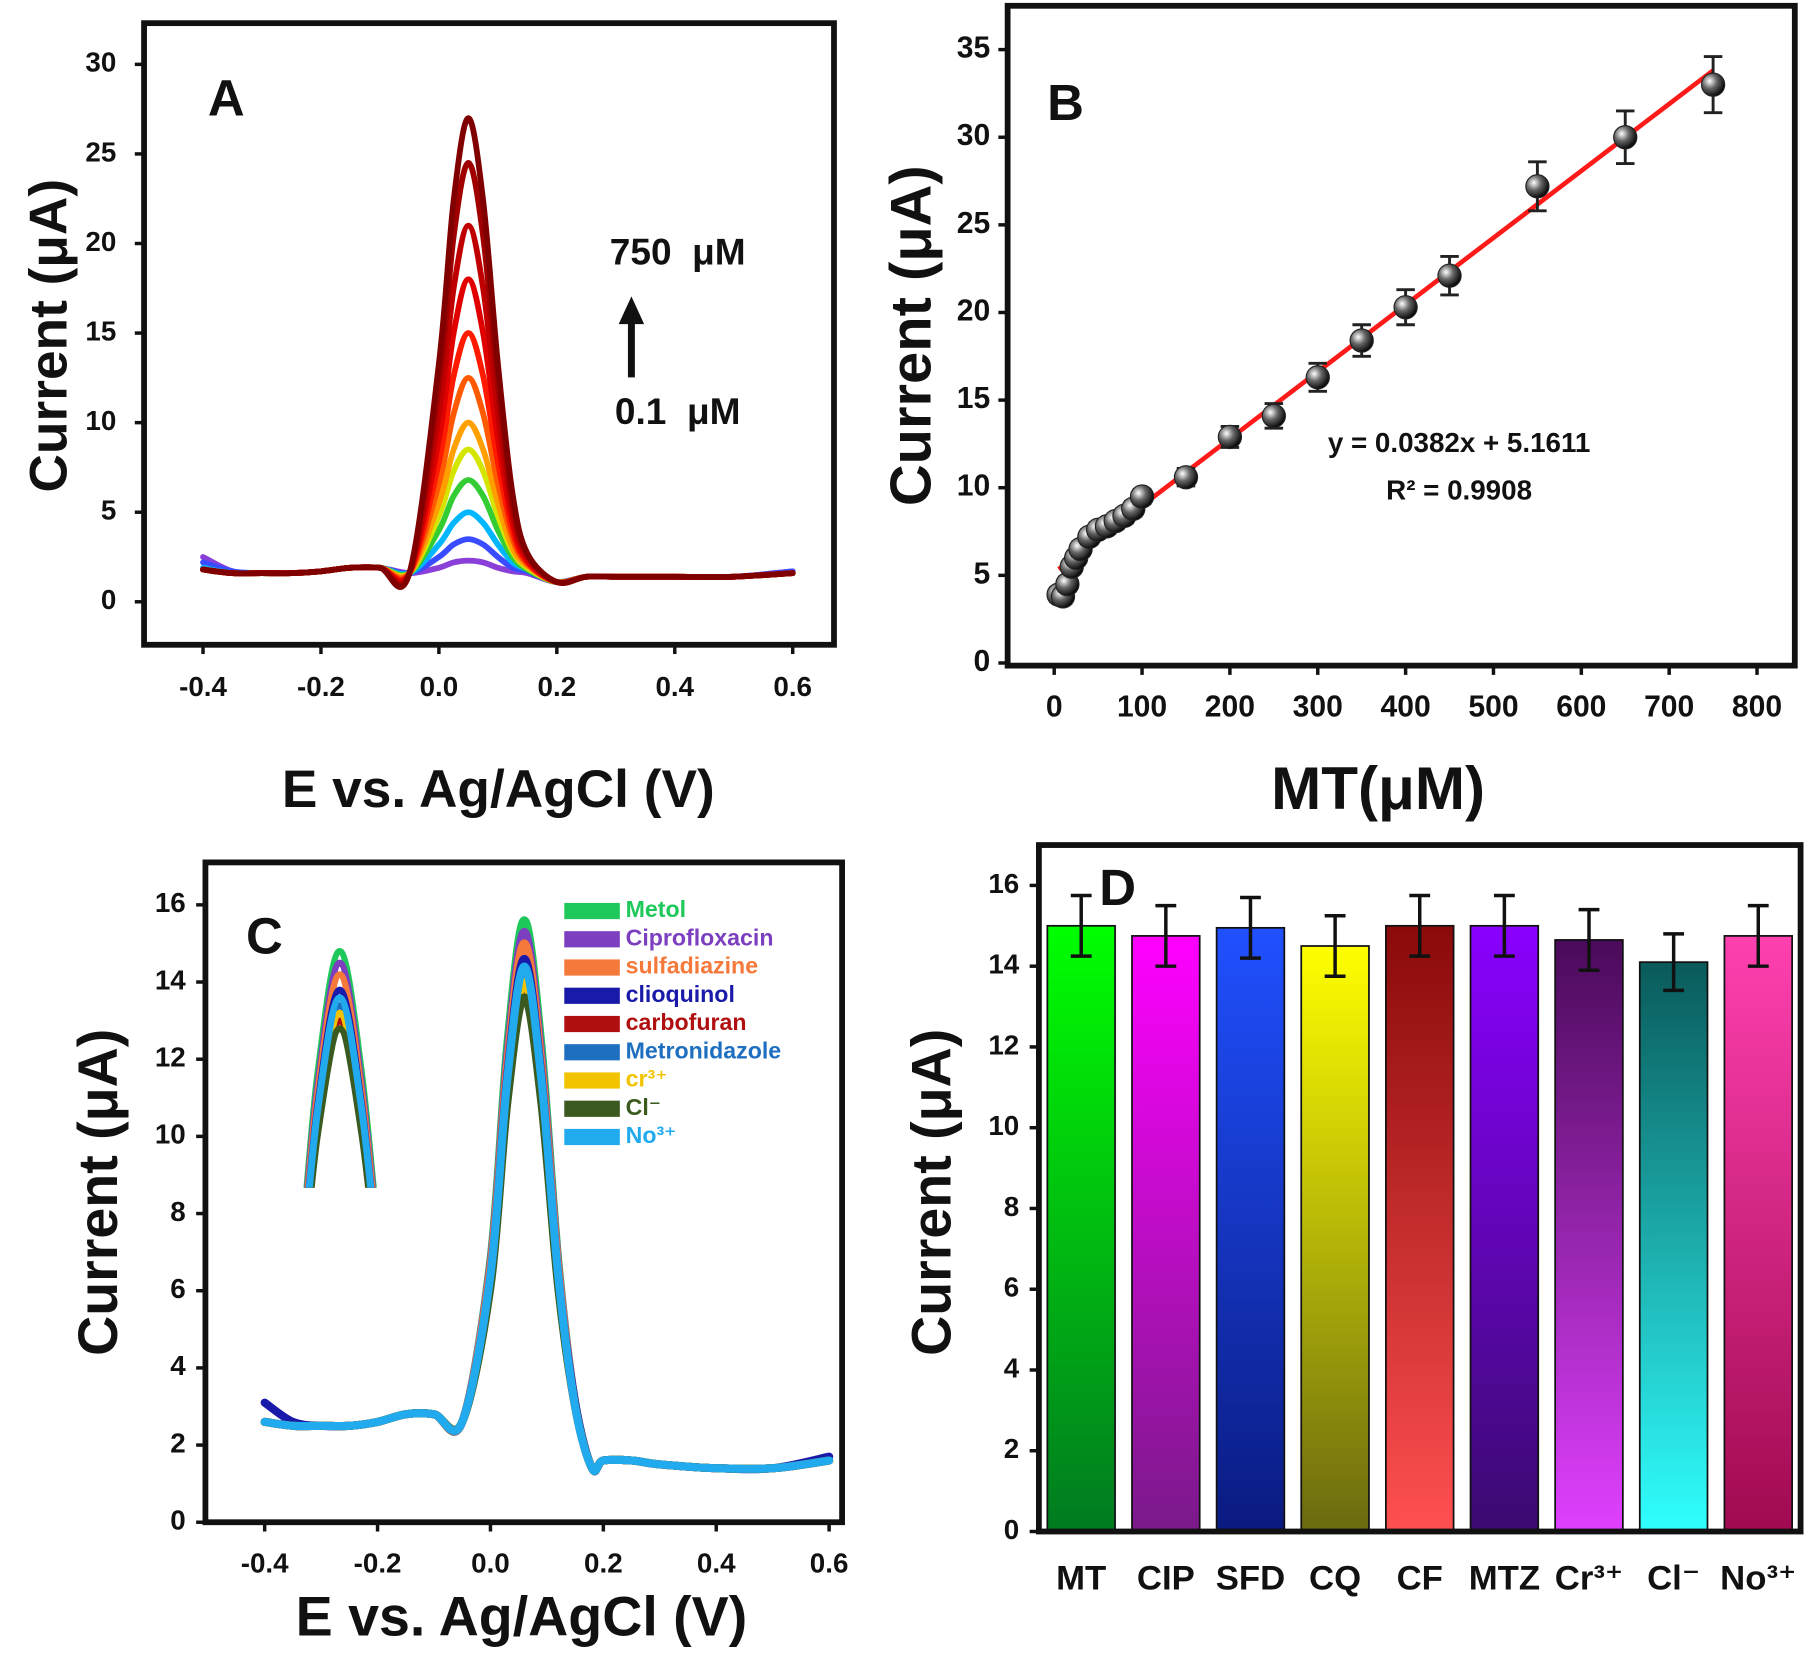  What do you see at coordinates (1003, 1044) in the screenshot?
I see `y-tick-label: 12` at bounding box center [1003, 1044].